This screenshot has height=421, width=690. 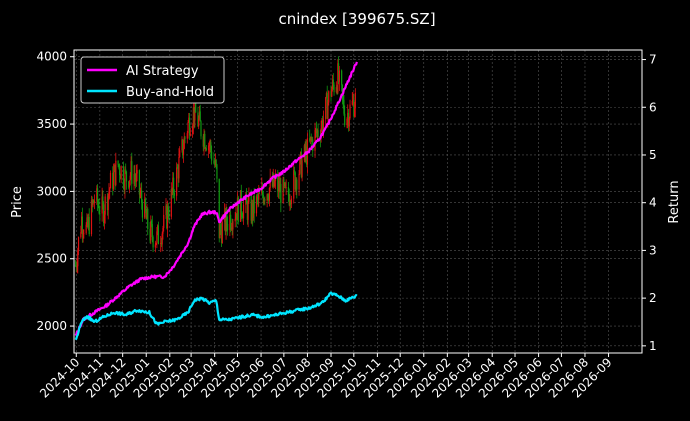 I want to click on left-tick-label-4000: 4000, so click(x=51, y=57).